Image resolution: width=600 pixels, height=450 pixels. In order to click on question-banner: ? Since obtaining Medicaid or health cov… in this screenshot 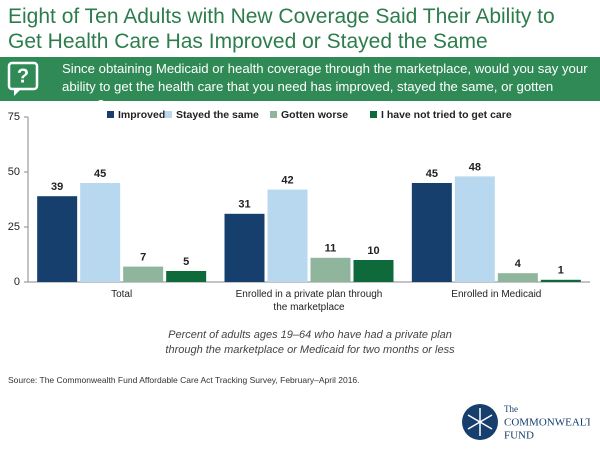, I will do `click(300, 84)`.